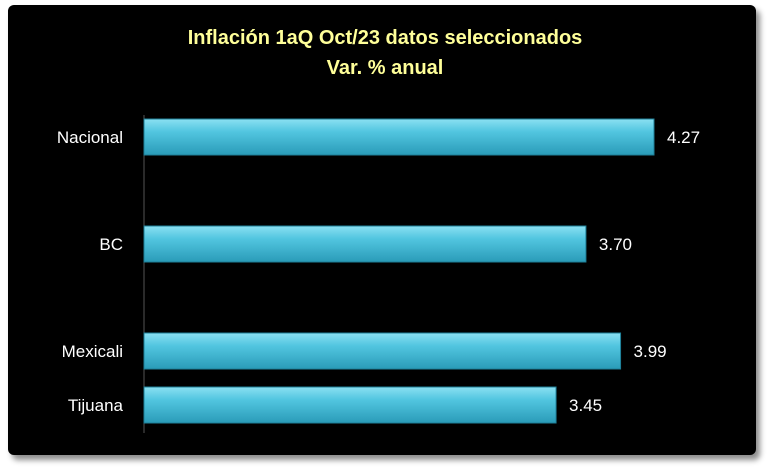 The height and width of the screenshot is (470, 770). What do you see at coordinates (382, 351) in the screenshot?
I see `bar-mexicali` at bounding box center [382, 351].